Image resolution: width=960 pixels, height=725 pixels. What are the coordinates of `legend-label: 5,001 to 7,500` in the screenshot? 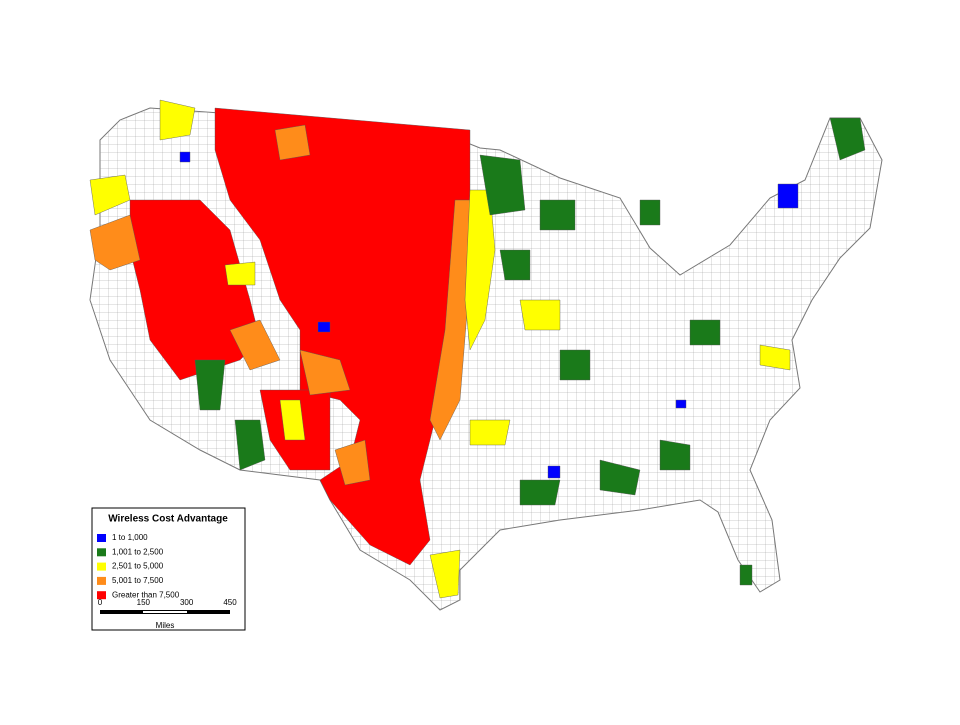 It's located at (138, 580).